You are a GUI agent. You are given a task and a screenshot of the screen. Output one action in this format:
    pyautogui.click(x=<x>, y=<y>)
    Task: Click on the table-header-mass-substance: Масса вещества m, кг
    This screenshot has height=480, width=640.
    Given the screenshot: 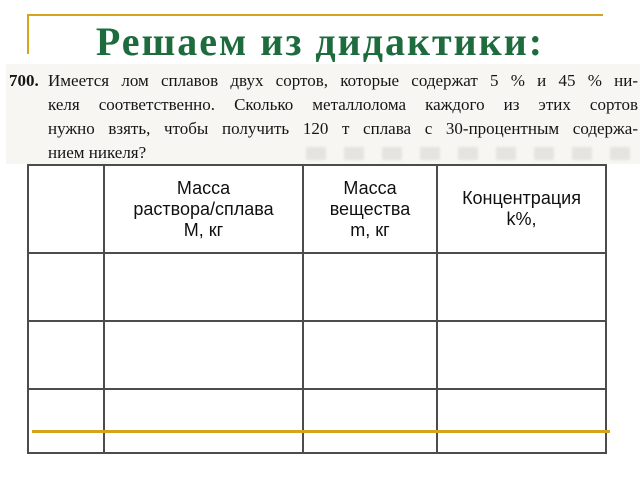 What is the action you would take?
    pyautogui.click(x=370, y=209)
    